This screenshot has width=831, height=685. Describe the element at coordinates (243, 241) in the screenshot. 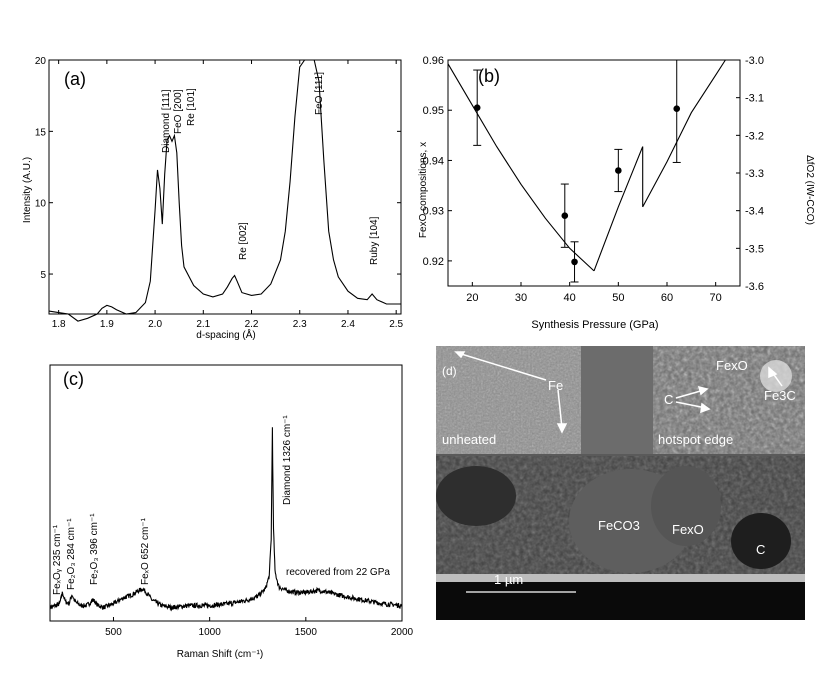

I see `peak-label-re-002: Re [002]` at that location.